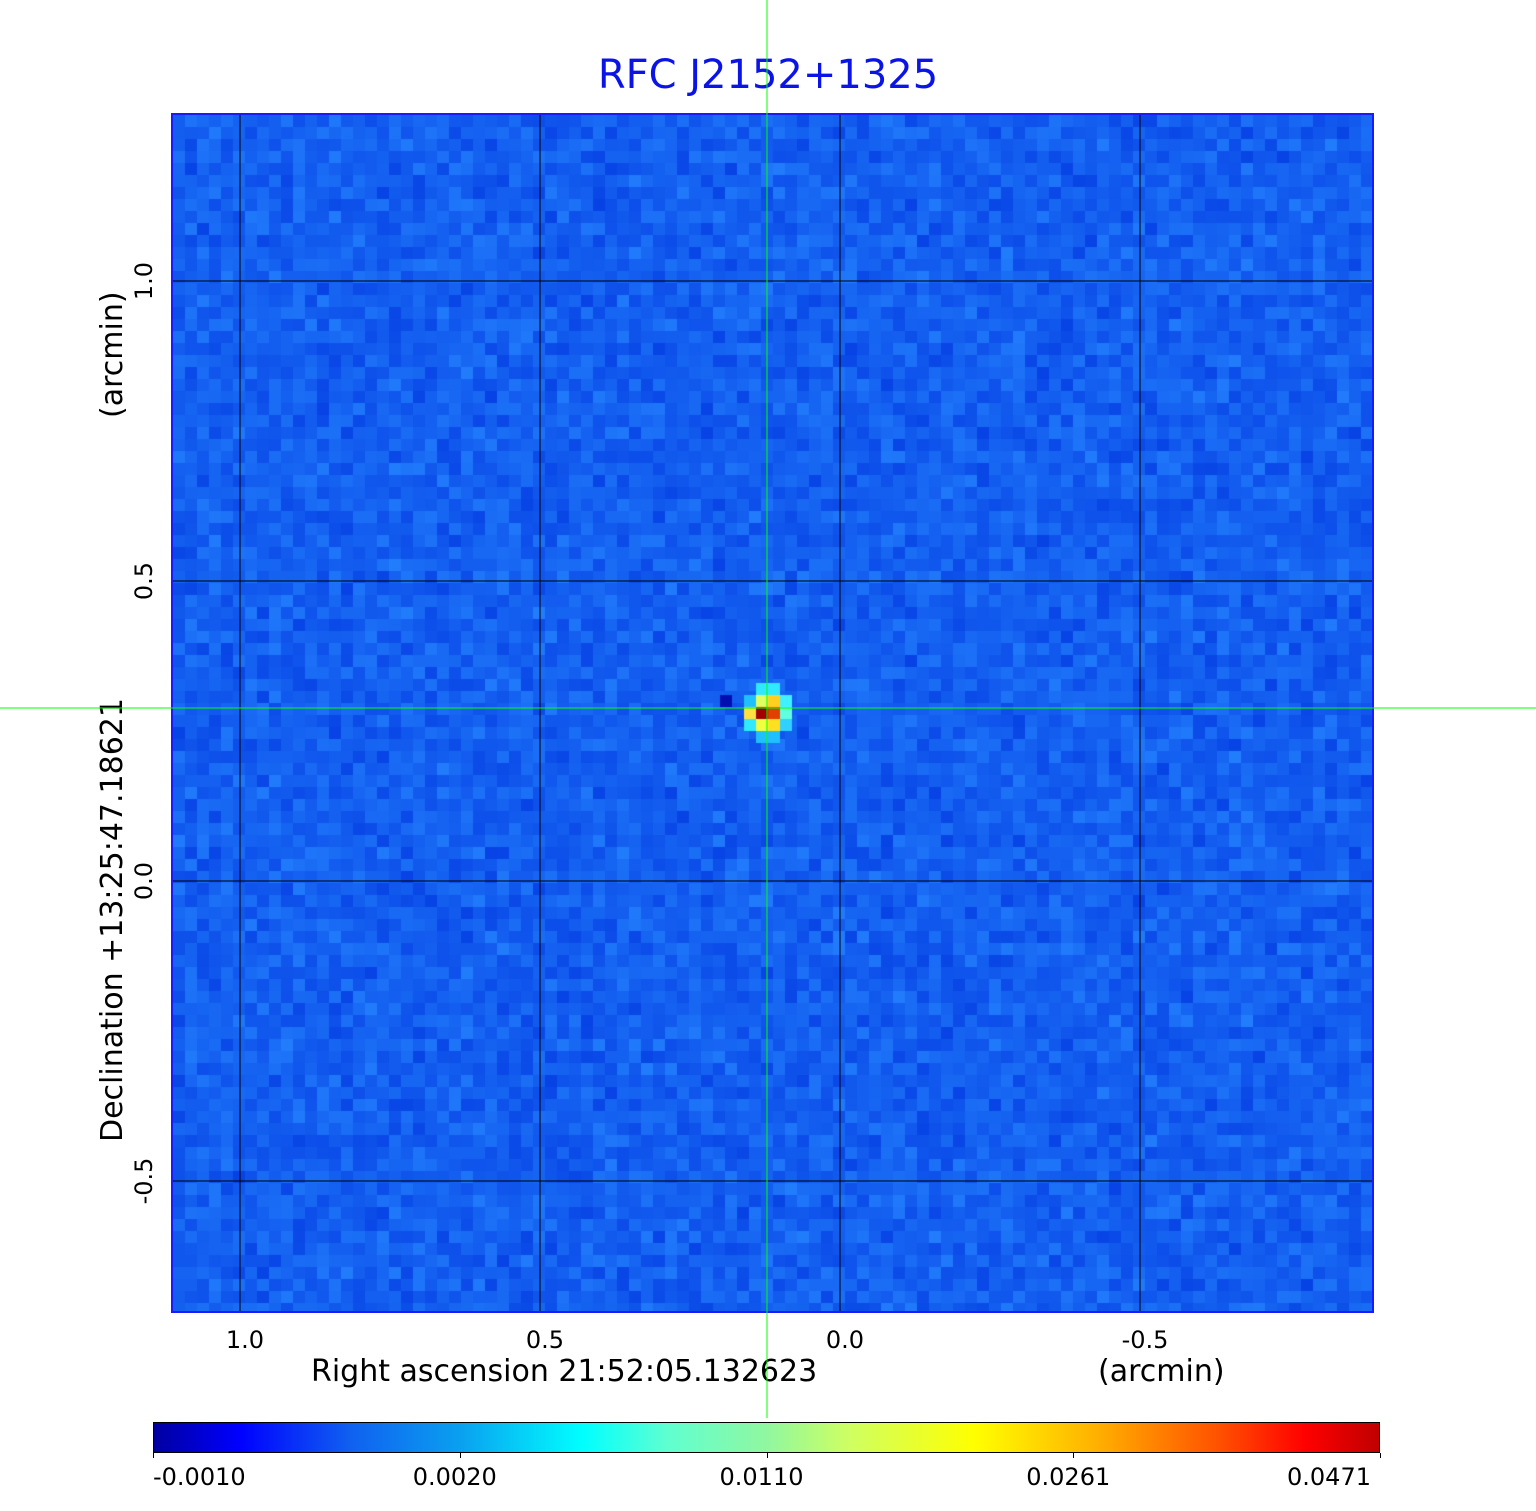  Describe the element at coordinates (144, 1181) in the screenshot. I see `y-tick-label: -0.5` at that location.